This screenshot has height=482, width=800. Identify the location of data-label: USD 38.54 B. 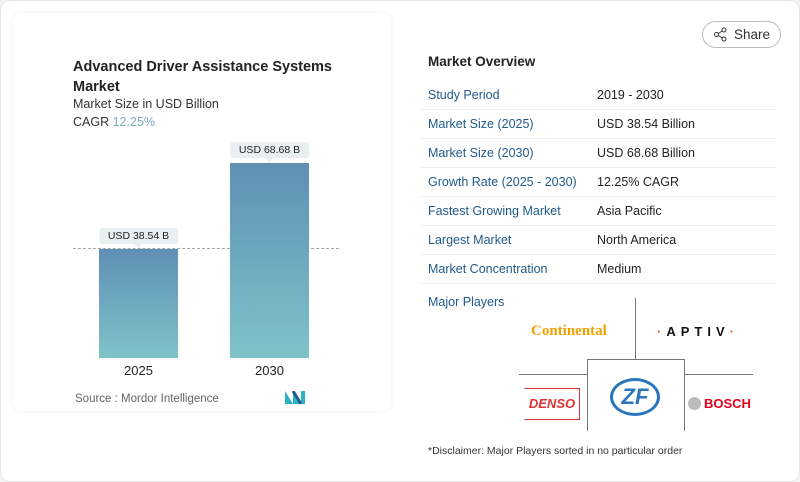
(138, 237).